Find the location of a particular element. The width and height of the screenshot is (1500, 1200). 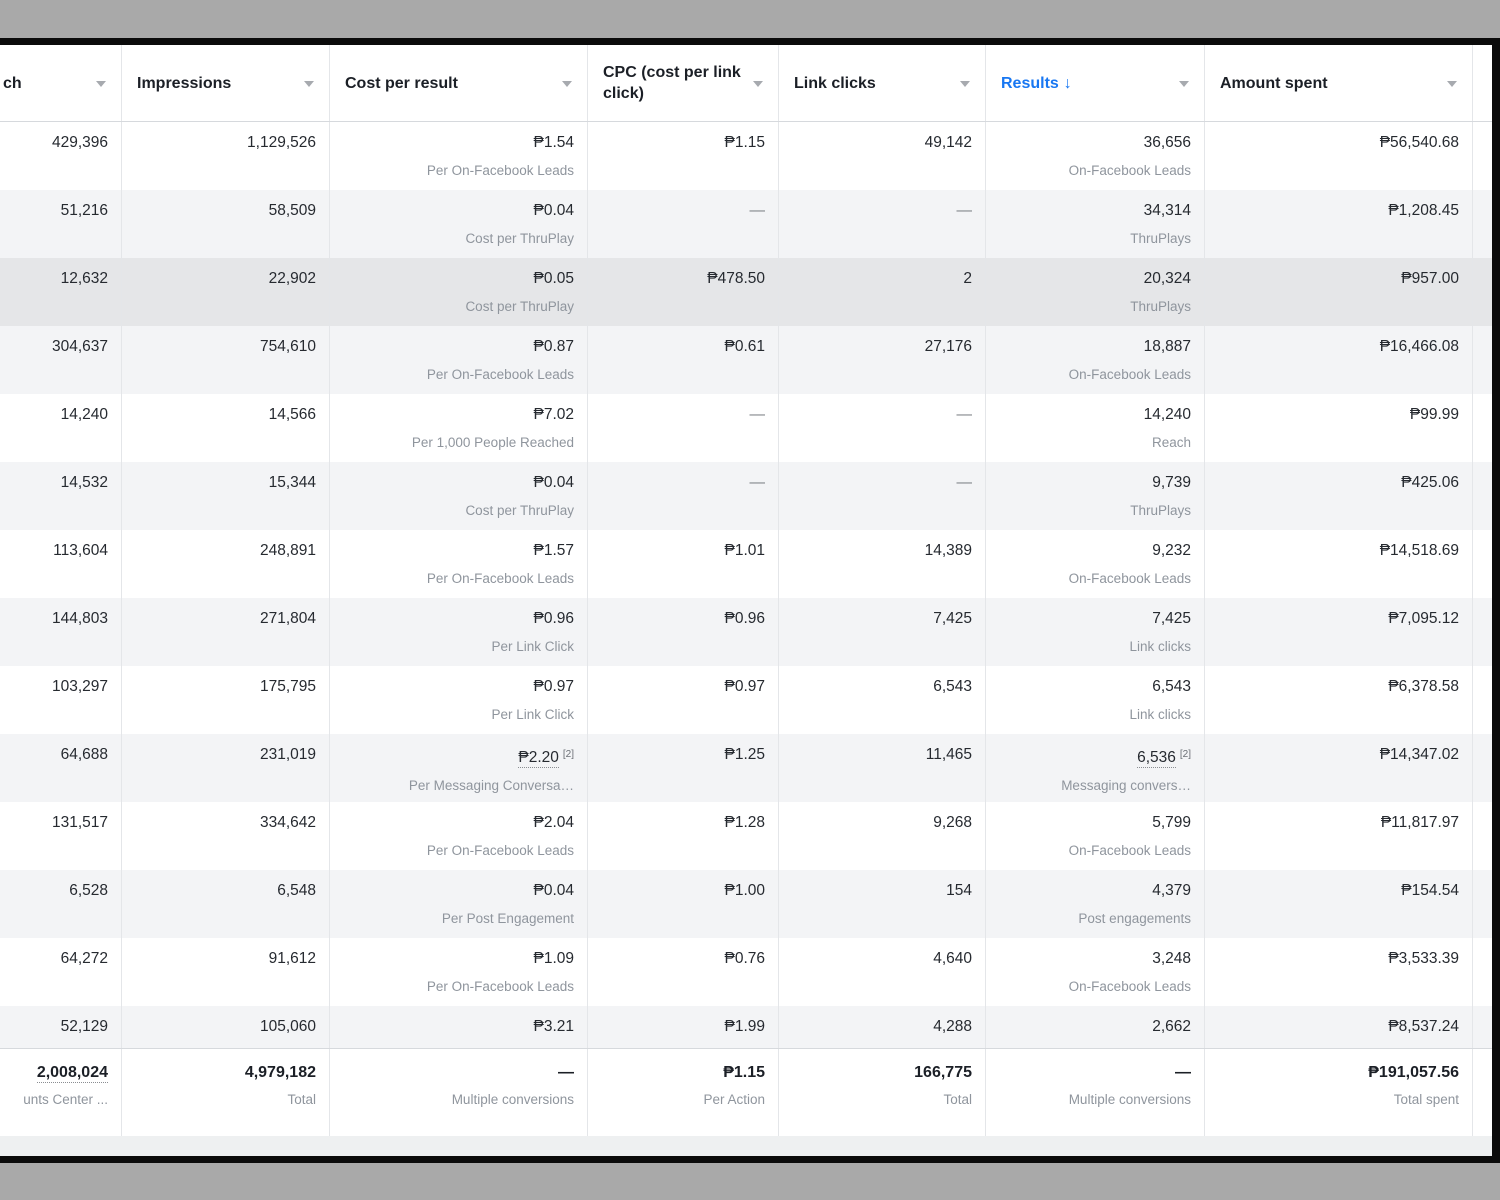

results-cell: 36,656 On-Facebook Leads is located at coordinates (1095, 156).